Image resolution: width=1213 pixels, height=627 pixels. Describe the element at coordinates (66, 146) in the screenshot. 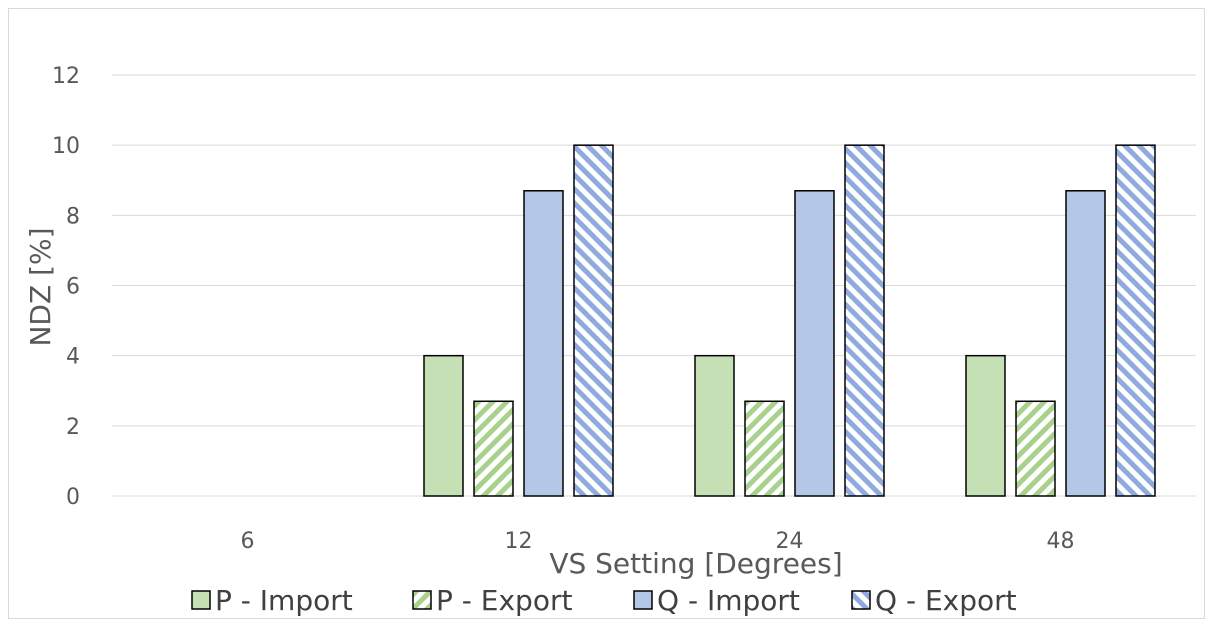

I see `y-tick-label: 10` at that location.